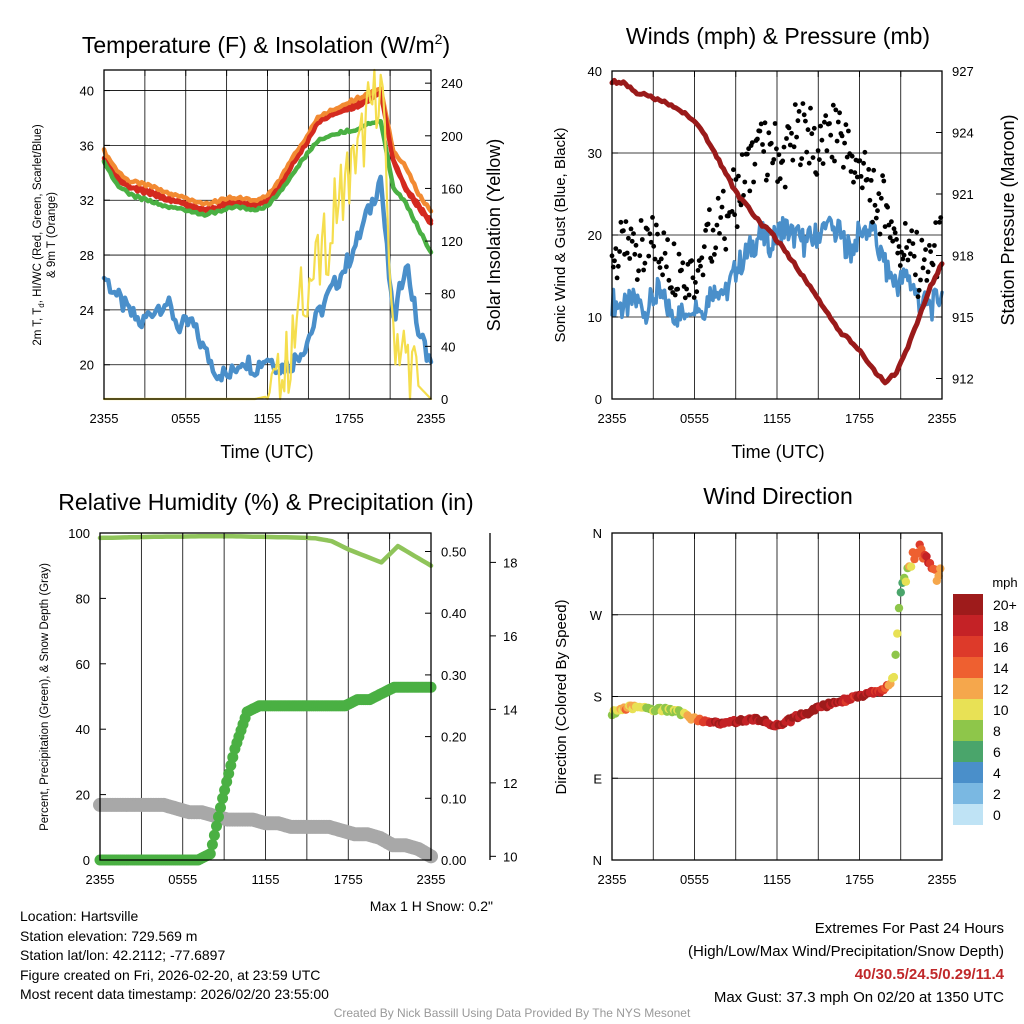  What do you see at coordinates (431, 906) in the screenshot?
I see `max-snow-note: Max 1 H Snow: 0.2"` at bounding box center [431, 906].